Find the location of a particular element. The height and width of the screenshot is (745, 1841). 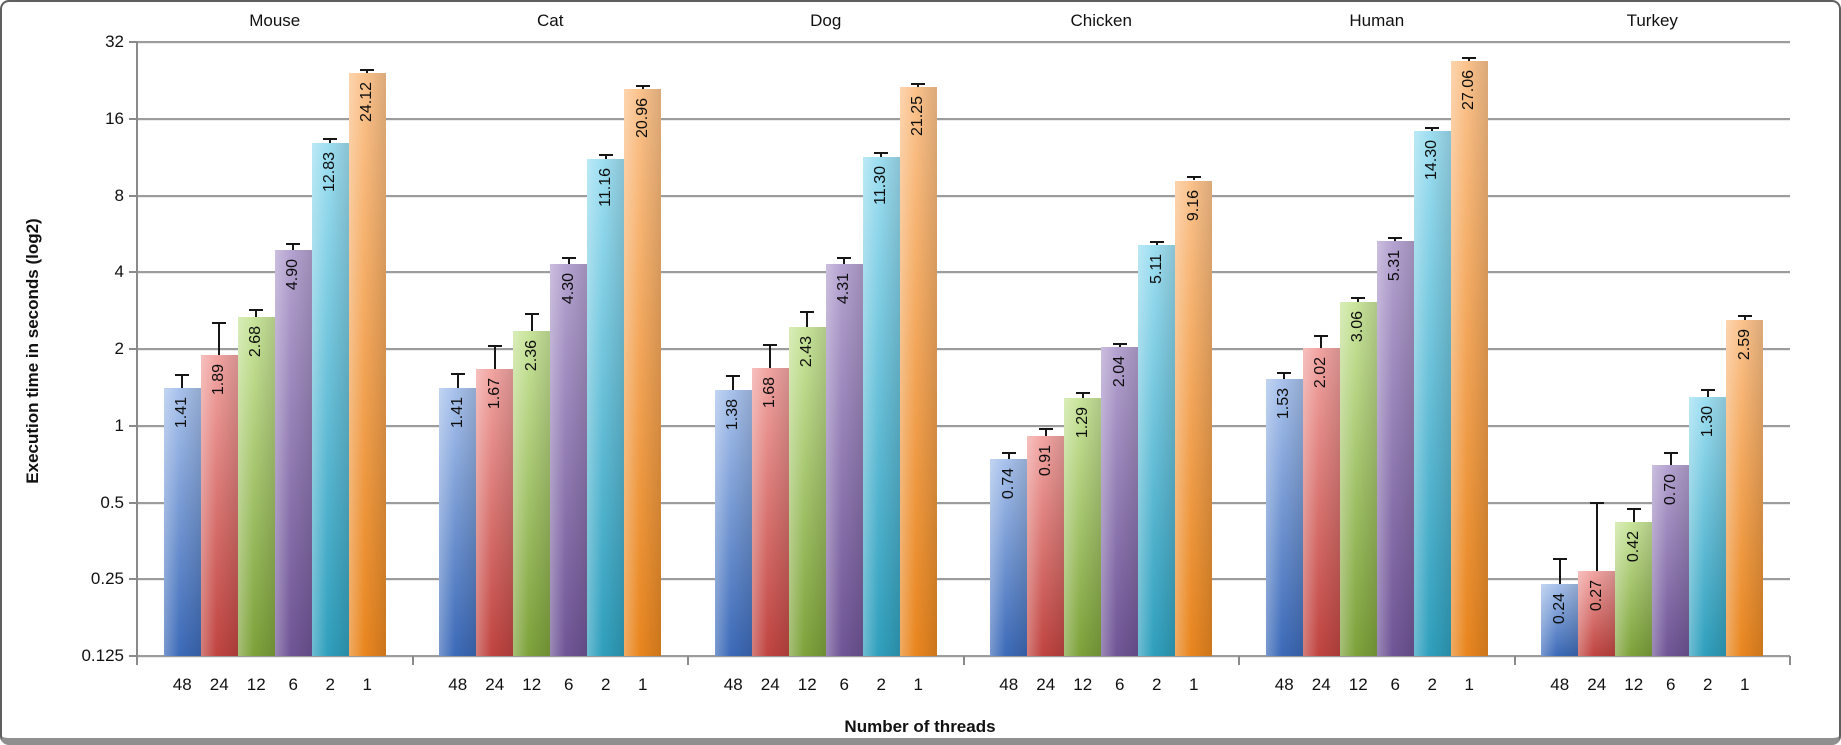

group-title: Turkey is located at coordinates (1652, 20).